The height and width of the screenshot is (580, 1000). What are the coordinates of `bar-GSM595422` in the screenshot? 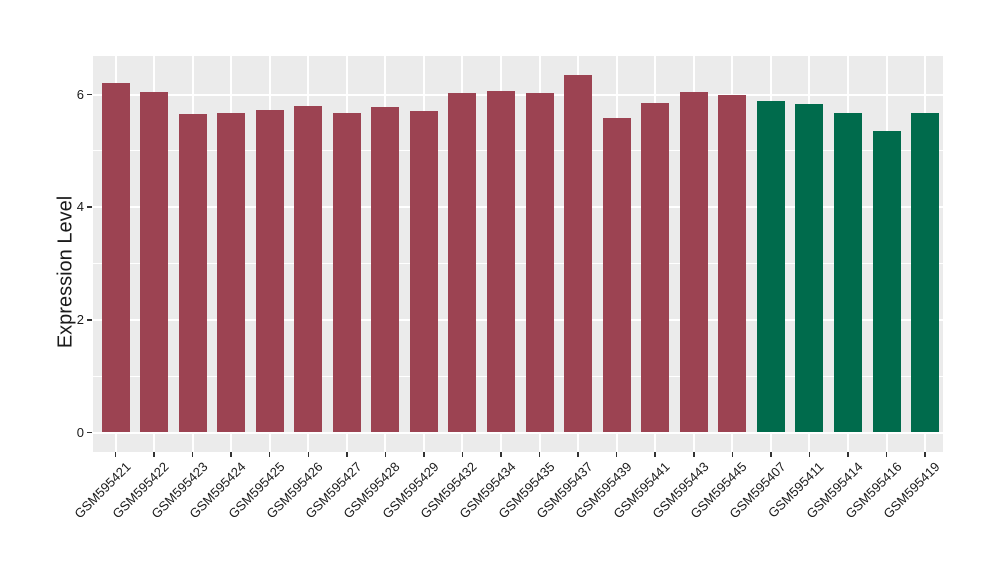 It's located at (154, 262).